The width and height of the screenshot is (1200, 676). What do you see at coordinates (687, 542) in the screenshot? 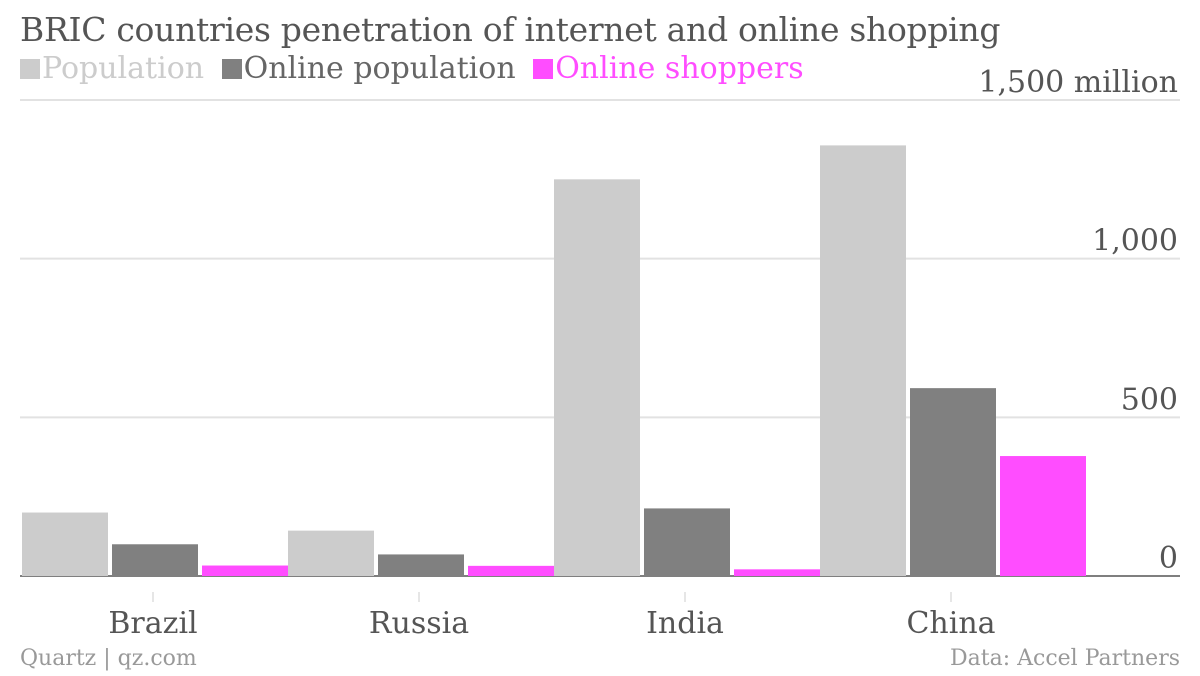
I see `bar-india-online-population` at bounding box center [687, 542].